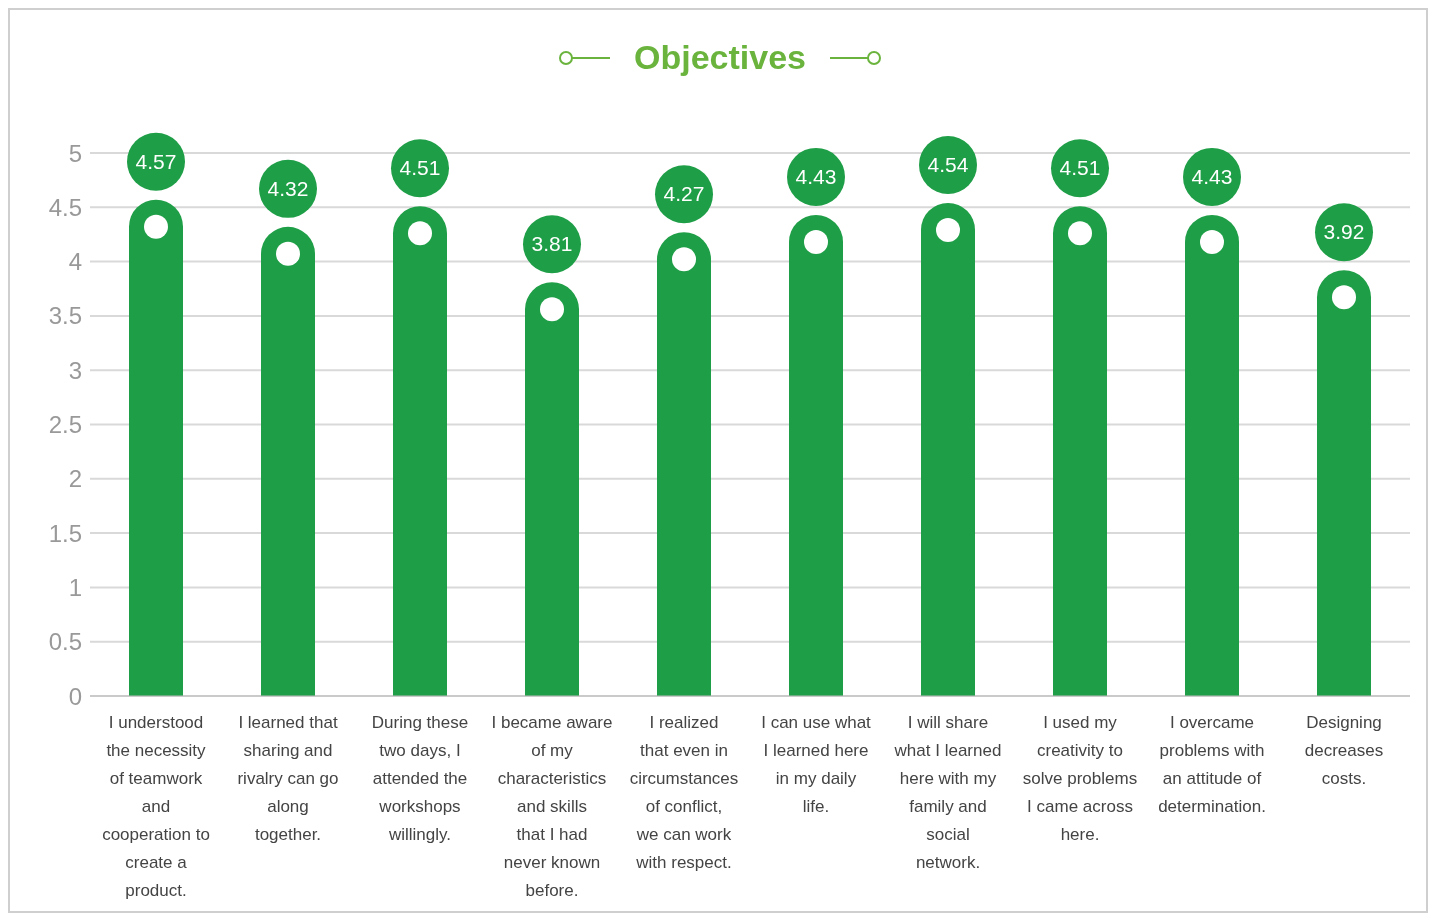 The image size is (1446, 919). What do you see at coordinates (1344, 232) in the screenshot?
I see `data-label: 3.92` at bounding box center [1344, 232].